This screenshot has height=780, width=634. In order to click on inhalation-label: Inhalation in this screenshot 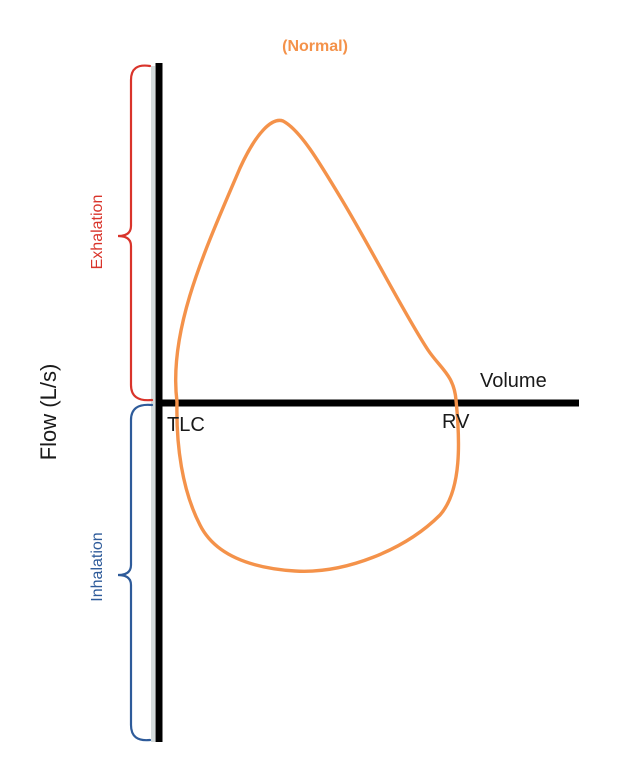, I will do `click(97, 566)`.